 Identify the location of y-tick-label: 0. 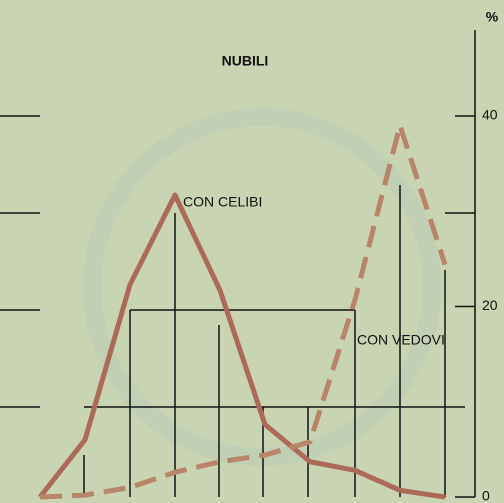
(486, 495).